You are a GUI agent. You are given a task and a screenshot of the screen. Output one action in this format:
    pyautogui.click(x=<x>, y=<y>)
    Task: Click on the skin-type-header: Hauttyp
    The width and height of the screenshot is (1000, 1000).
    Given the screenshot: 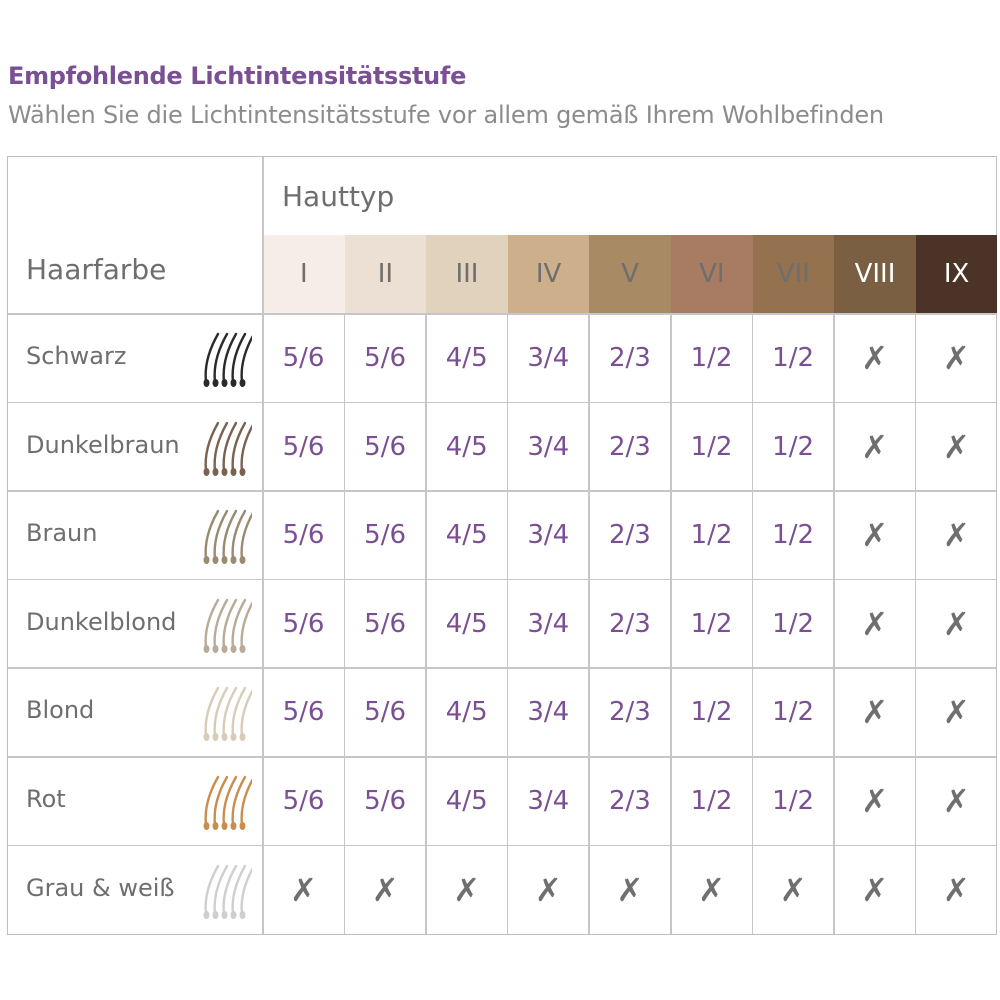 What is the action you would take?
    pyautogui.click(x=338, y=196)
    